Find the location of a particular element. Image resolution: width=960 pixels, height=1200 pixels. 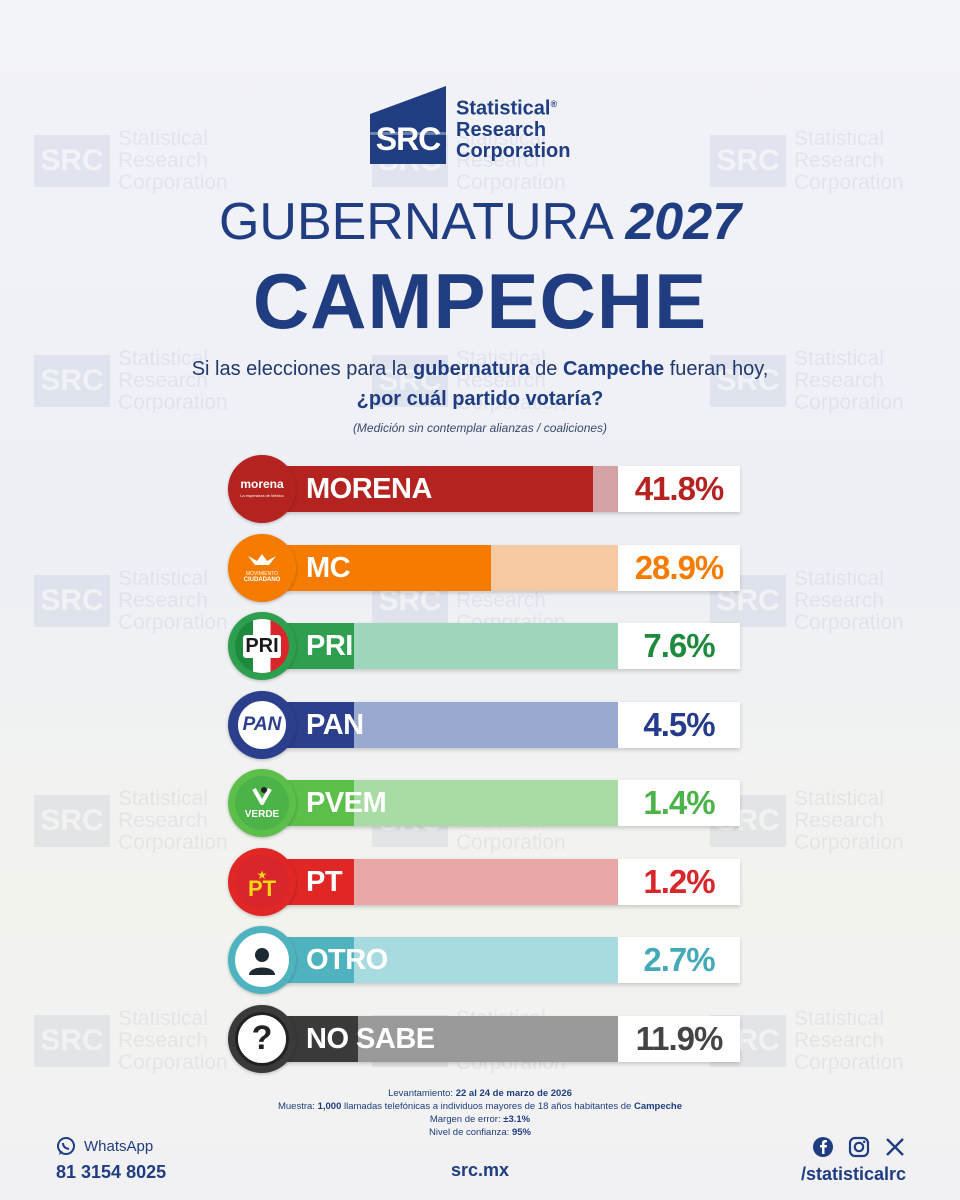

logo-reg: ® is located at coordinates (554, 104).